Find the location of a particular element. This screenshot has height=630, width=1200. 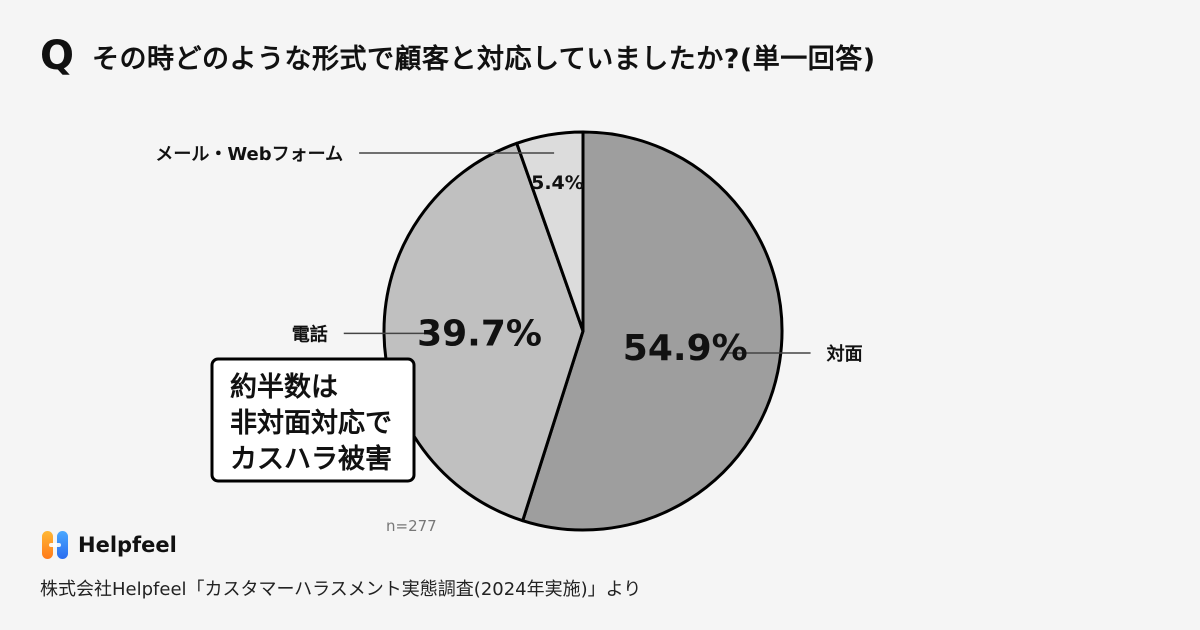

helpfeel-logo-icon is located at coordinates (55, 545).